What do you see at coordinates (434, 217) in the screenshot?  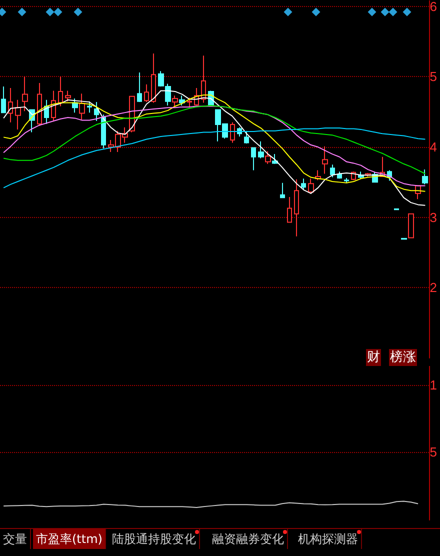 I see `y-tick-label: 3` at bounding box center [434, 217].